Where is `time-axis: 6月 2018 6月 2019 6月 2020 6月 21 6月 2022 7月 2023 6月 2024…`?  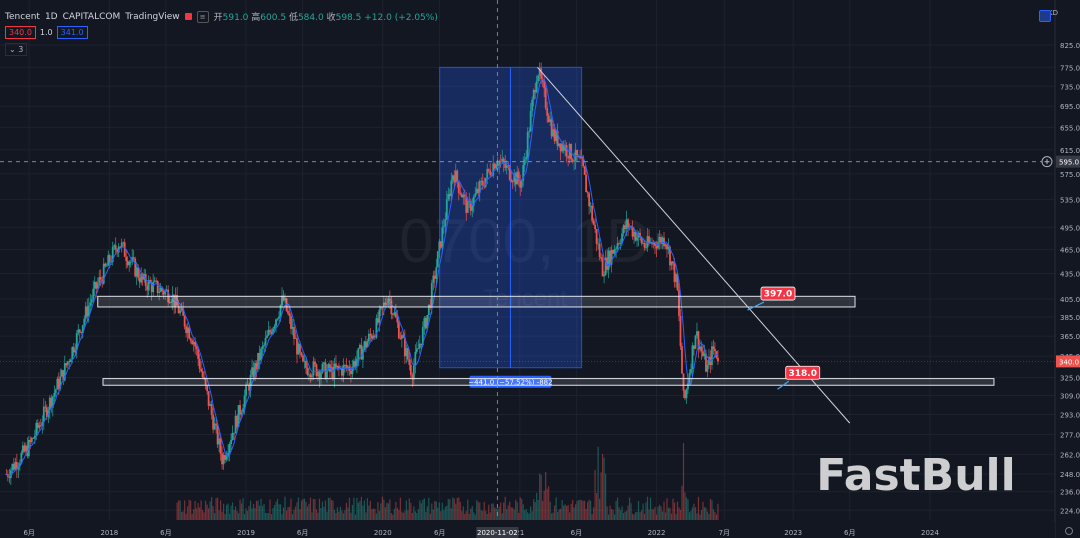 time-axis: 6月 2018 6月 2019 6月 2020 6月 21 6月 2022 7月 2023 6月 2024… is located at coordinates (527, 530).